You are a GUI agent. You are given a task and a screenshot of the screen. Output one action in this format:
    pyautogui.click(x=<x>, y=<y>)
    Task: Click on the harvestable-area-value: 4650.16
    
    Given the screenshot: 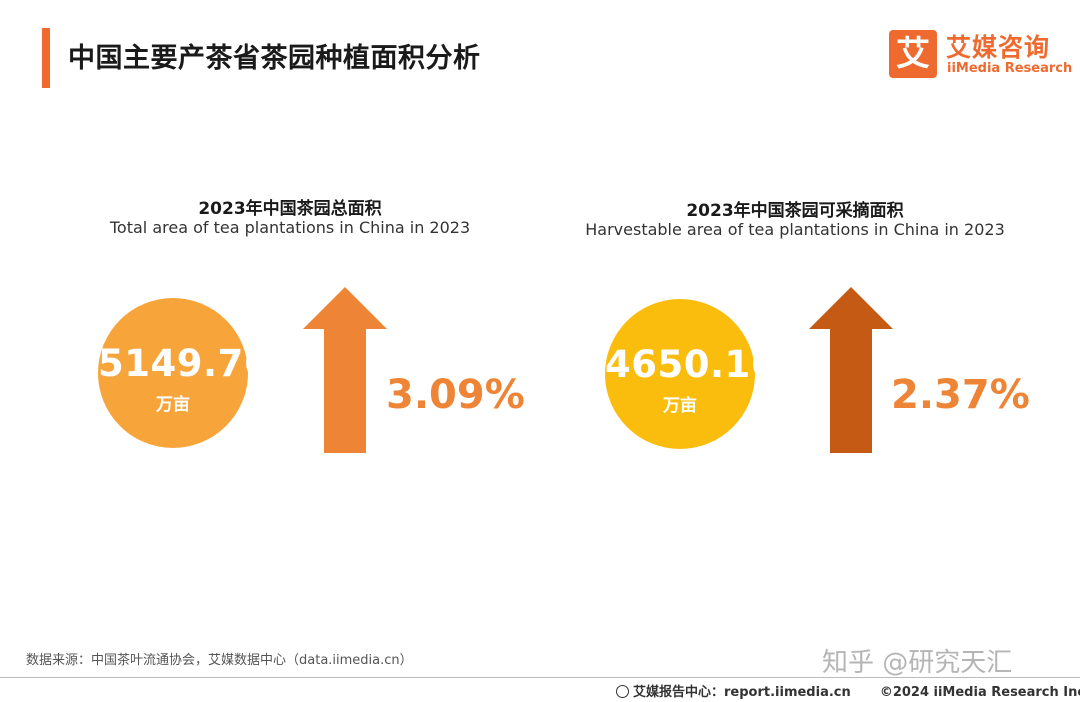 What is the action you would take?
    pyautogui.click(x=691, y=364)
    